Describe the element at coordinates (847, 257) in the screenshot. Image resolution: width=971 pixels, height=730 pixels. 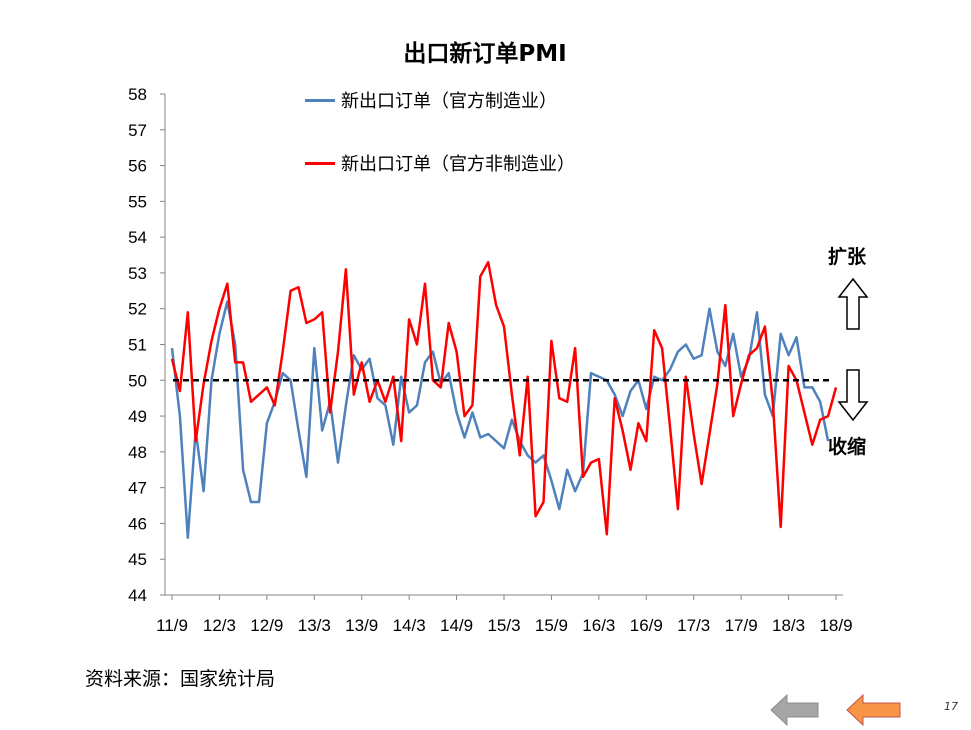
I see `expand-label: 扩张` at that location.